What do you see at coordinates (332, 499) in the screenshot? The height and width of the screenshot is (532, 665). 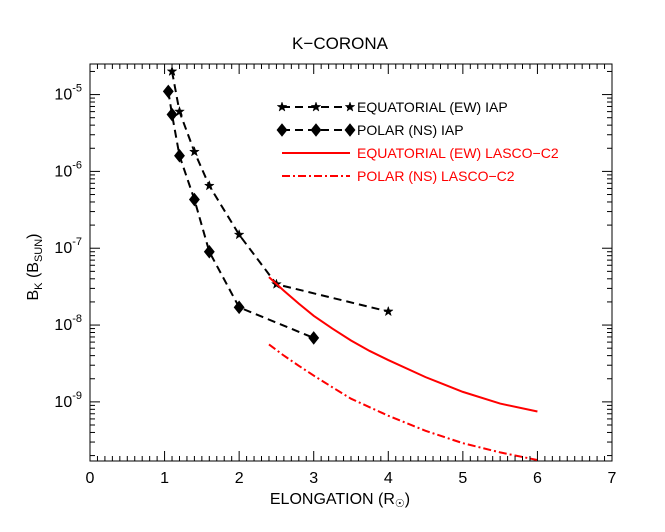 I see `x-axis-title-main: ELONGATION (R` at bounding box center [332, 499].